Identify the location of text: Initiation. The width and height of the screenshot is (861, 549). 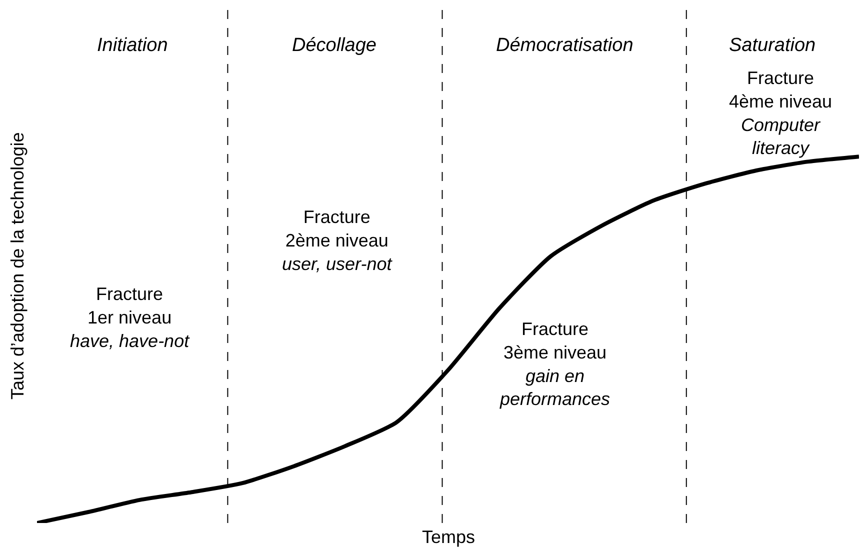
(132, 45).